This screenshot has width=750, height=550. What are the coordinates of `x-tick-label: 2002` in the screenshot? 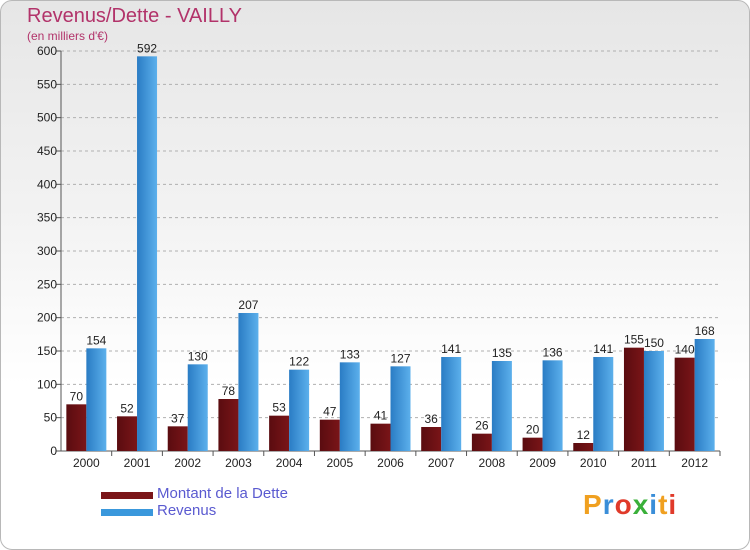 It's located at (187, 463).